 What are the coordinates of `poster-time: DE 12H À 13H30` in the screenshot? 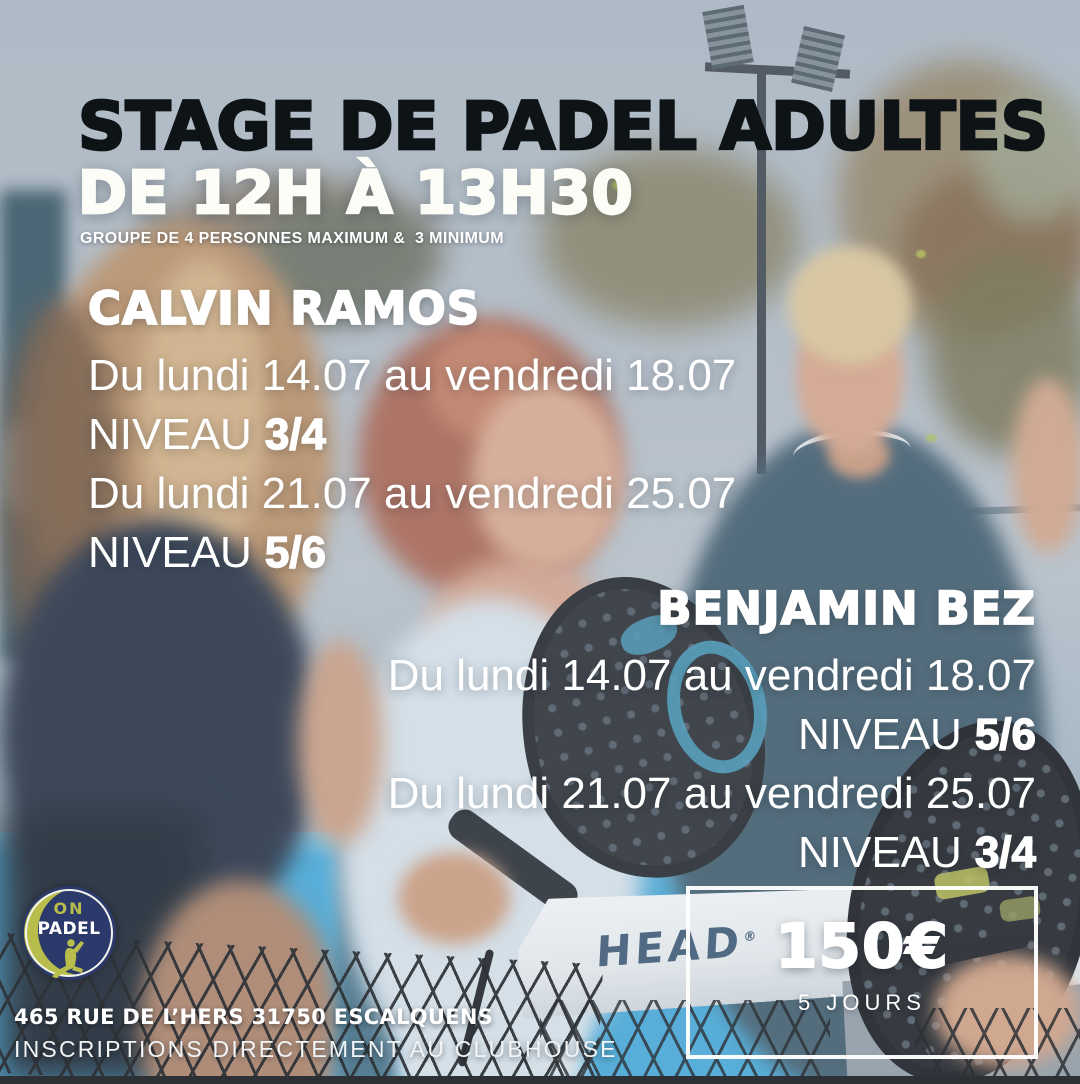 It's located at (355, 193).